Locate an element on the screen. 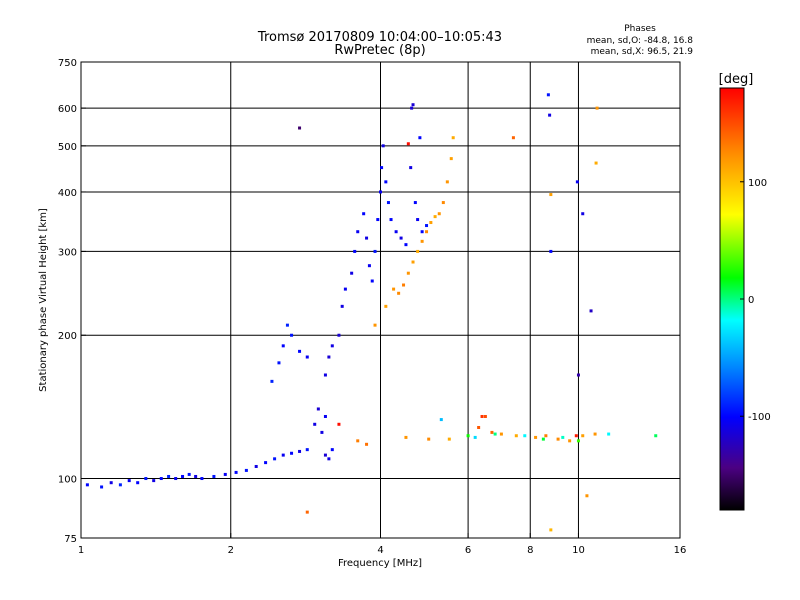 The width and height of the screenshot is (800, 600). chart-title: Tromsø 20170809 10:04:00–10:05:43 is located at coordinates (379, 37).